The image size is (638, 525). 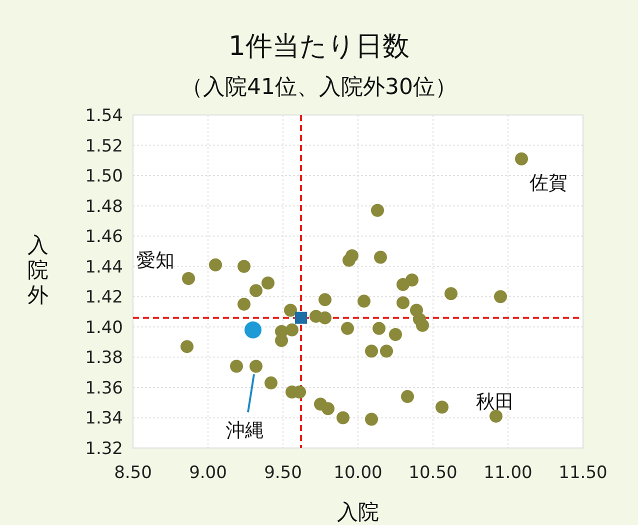 I want to click on annotation: 佐賀, so click(x=549, y=183).